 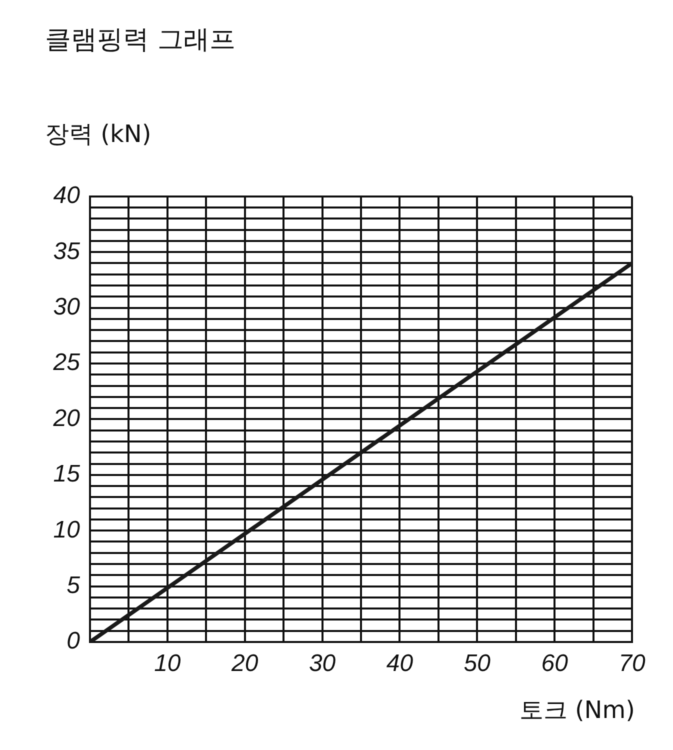 What do you see at coordinates (478, 664) in the screenshot?
I see `x-tick-label: 50` at bounding box center [478, 664].